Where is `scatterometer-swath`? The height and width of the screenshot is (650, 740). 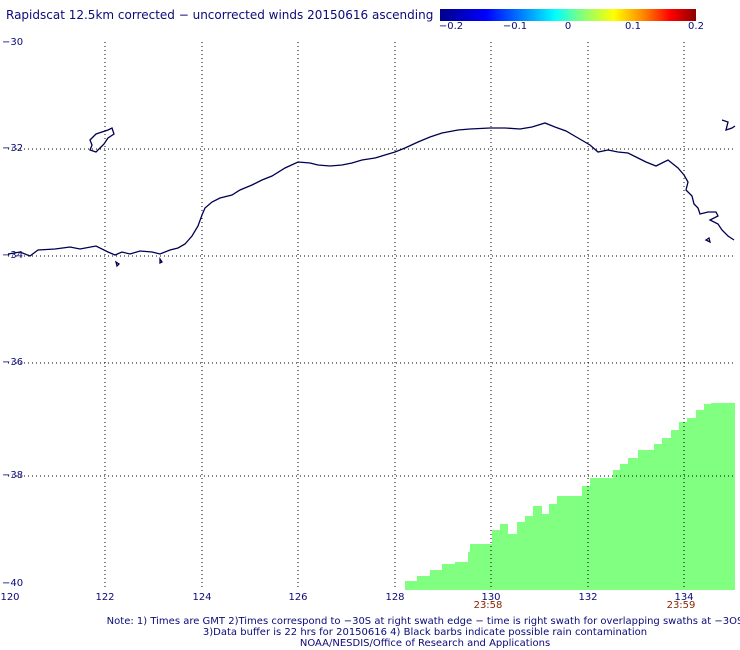
scatterometer-swath is located at coordinates (570, 496).